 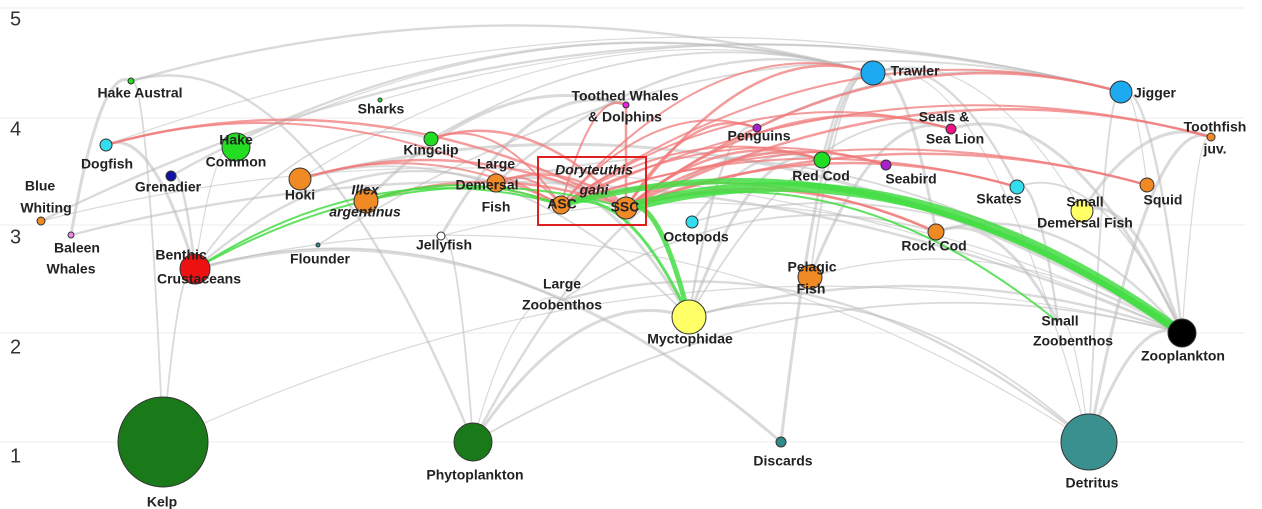 What do you see at coordinates (944, 117) in the screenshot?
I see `node-label: Seals &` at bounding box center [944, 117].